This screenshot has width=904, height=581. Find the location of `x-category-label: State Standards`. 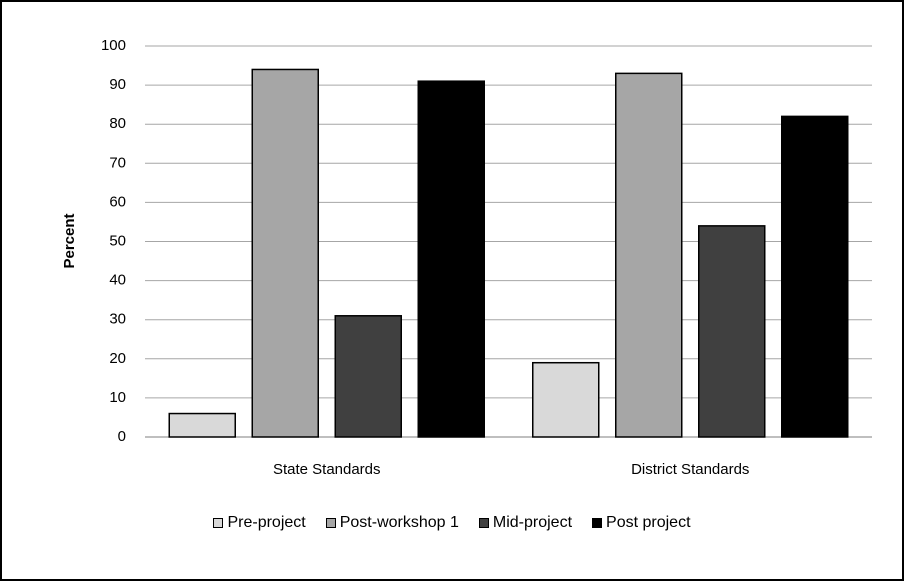

x-category-label: State Standards is located at coordinates (327, 469).